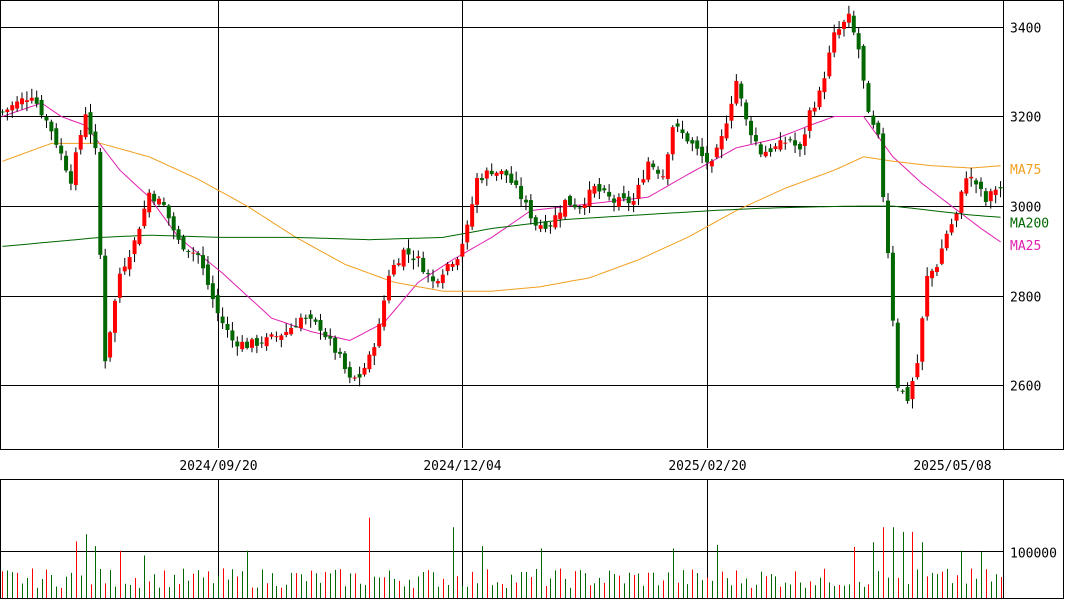  I want to click on date-tick-label: 2024/12/04, so click(462, 466).